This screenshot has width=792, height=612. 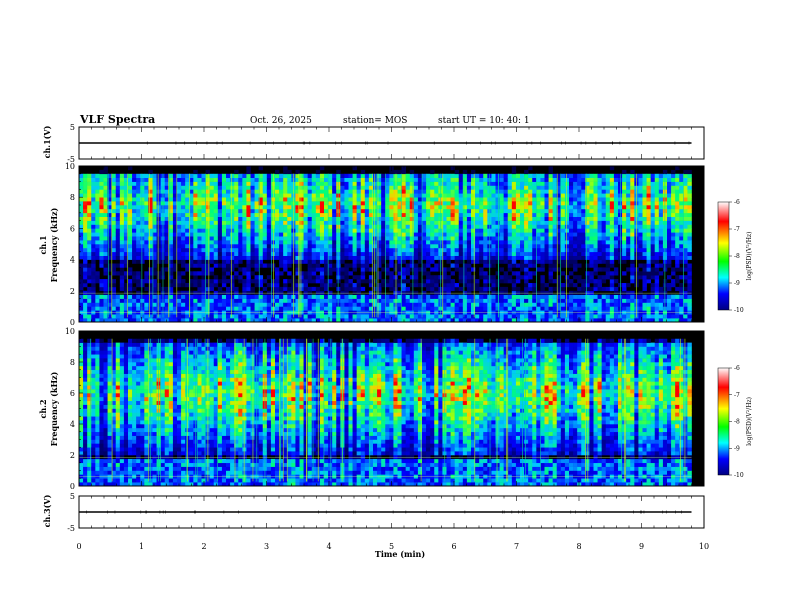 I want to click on ch1-spectrogram-ylabel-line1: ch.1, so click(x=43, y=244).